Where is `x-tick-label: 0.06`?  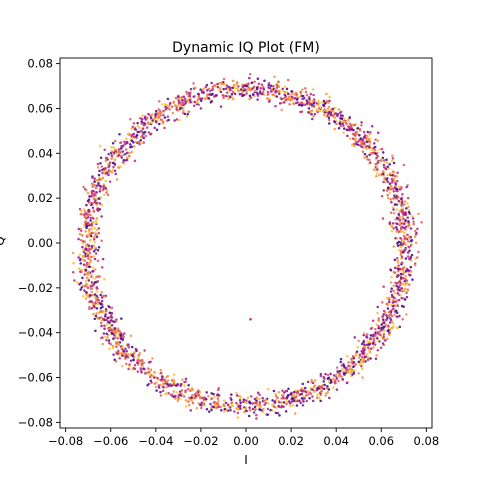 x-tick-label: 0.06 is located at coordinates (381, 441).